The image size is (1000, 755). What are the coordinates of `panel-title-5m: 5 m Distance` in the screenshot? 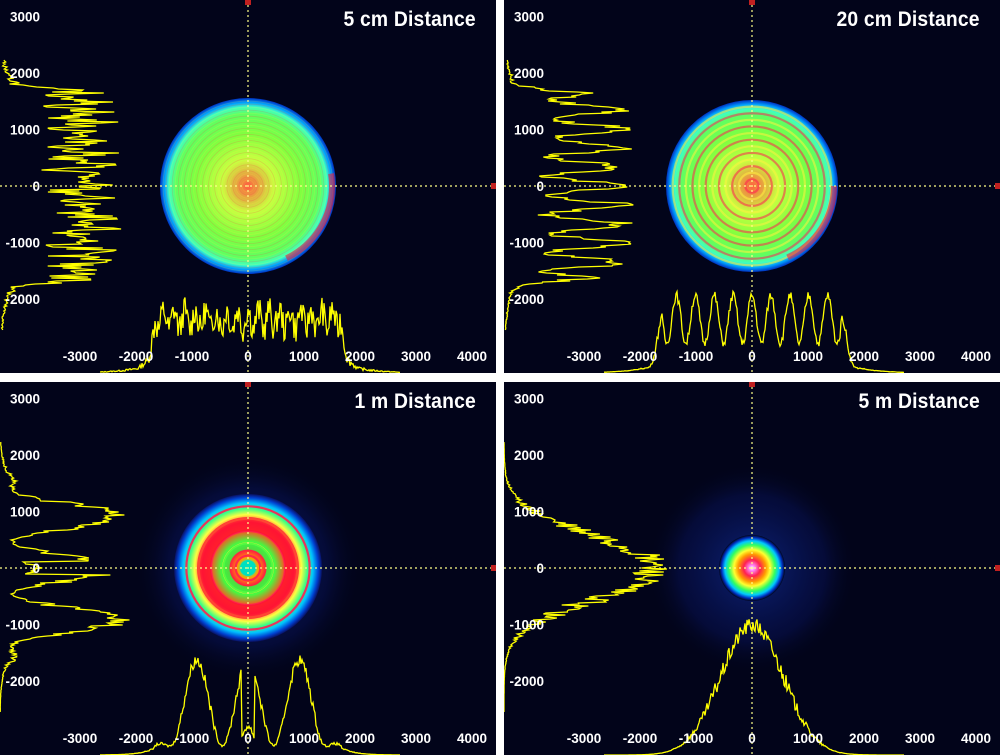 It's located at (919, 401).